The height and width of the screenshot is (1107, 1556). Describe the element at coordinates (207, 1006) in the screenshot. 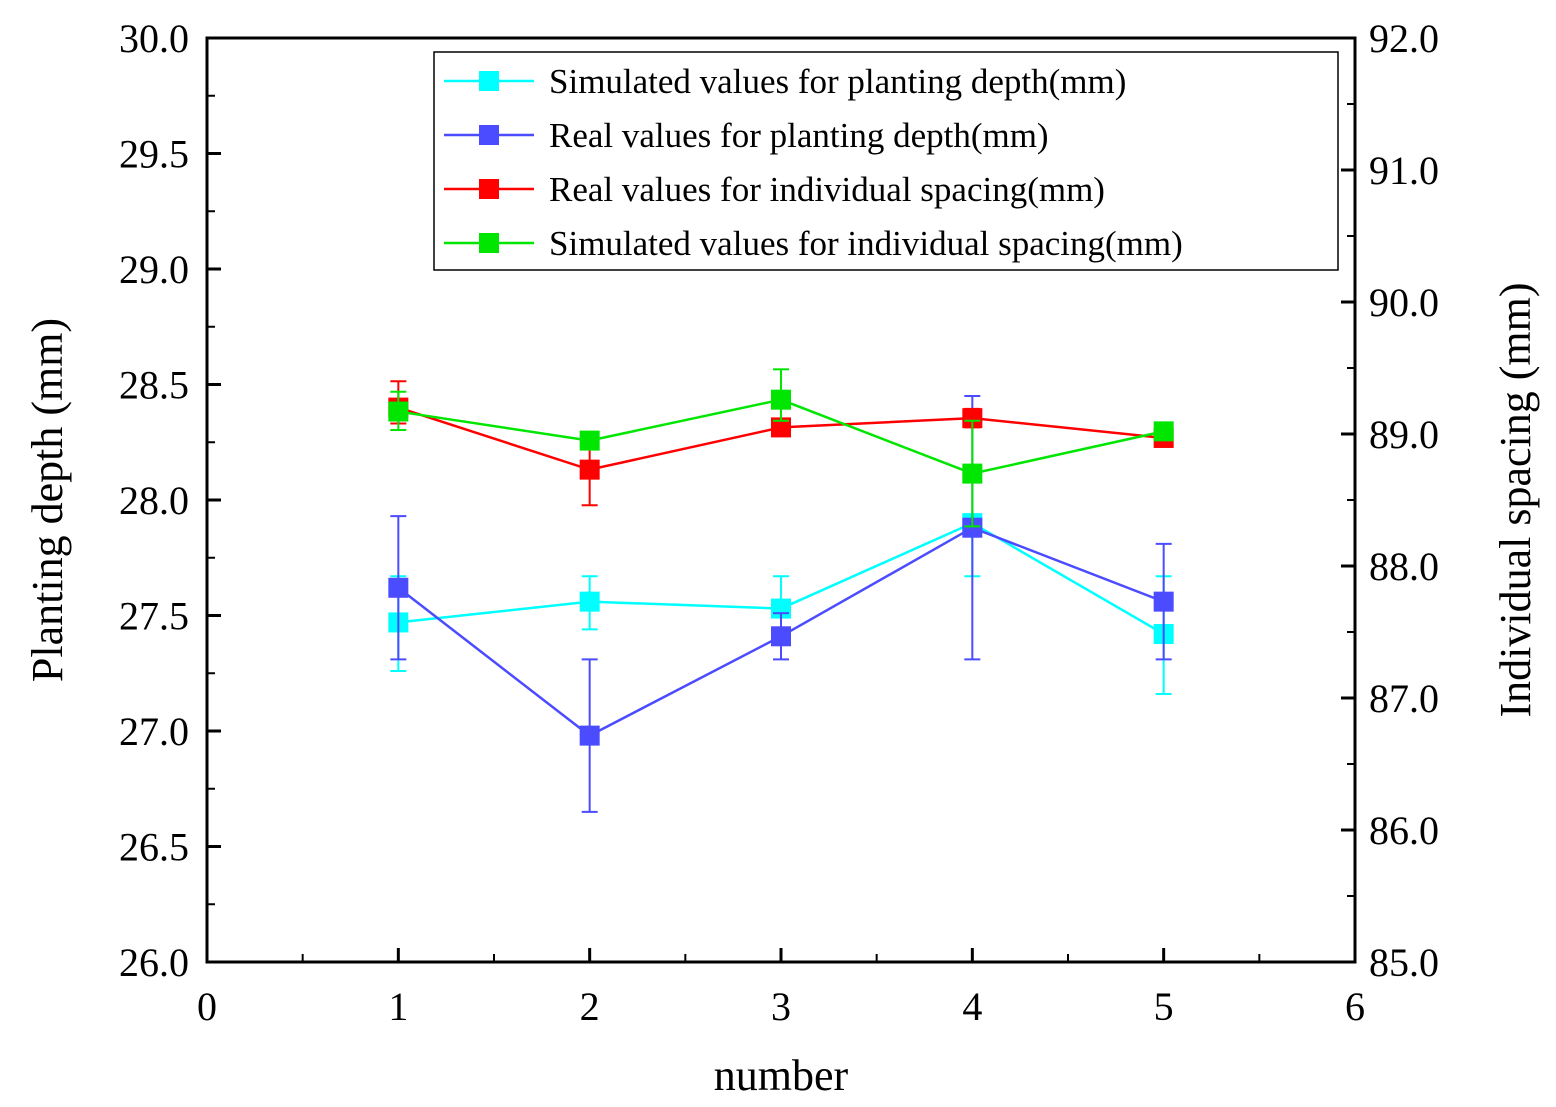

I see `x-tick-label: 0` at that location.